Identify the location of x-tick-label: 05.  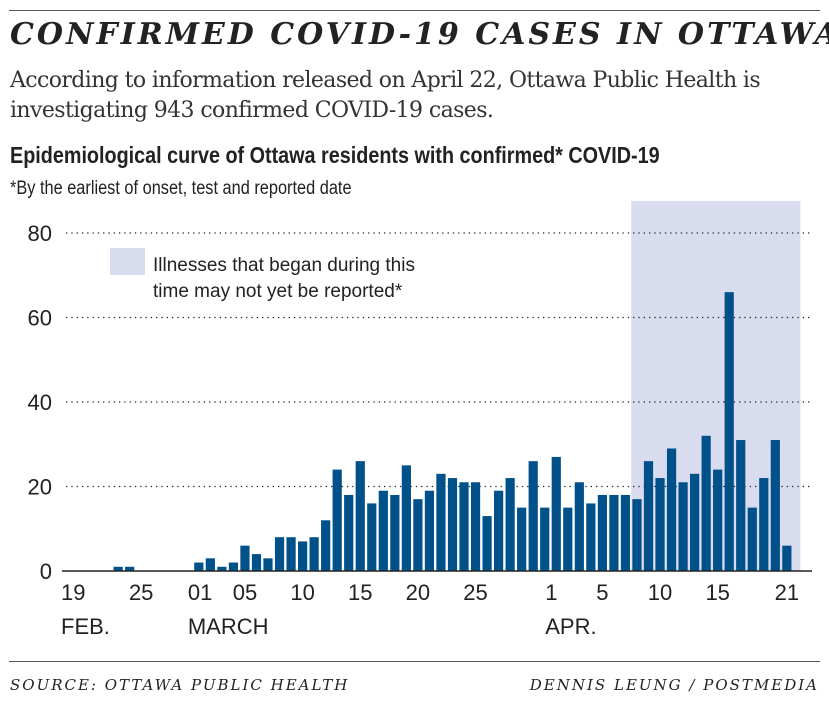
(245, 592).